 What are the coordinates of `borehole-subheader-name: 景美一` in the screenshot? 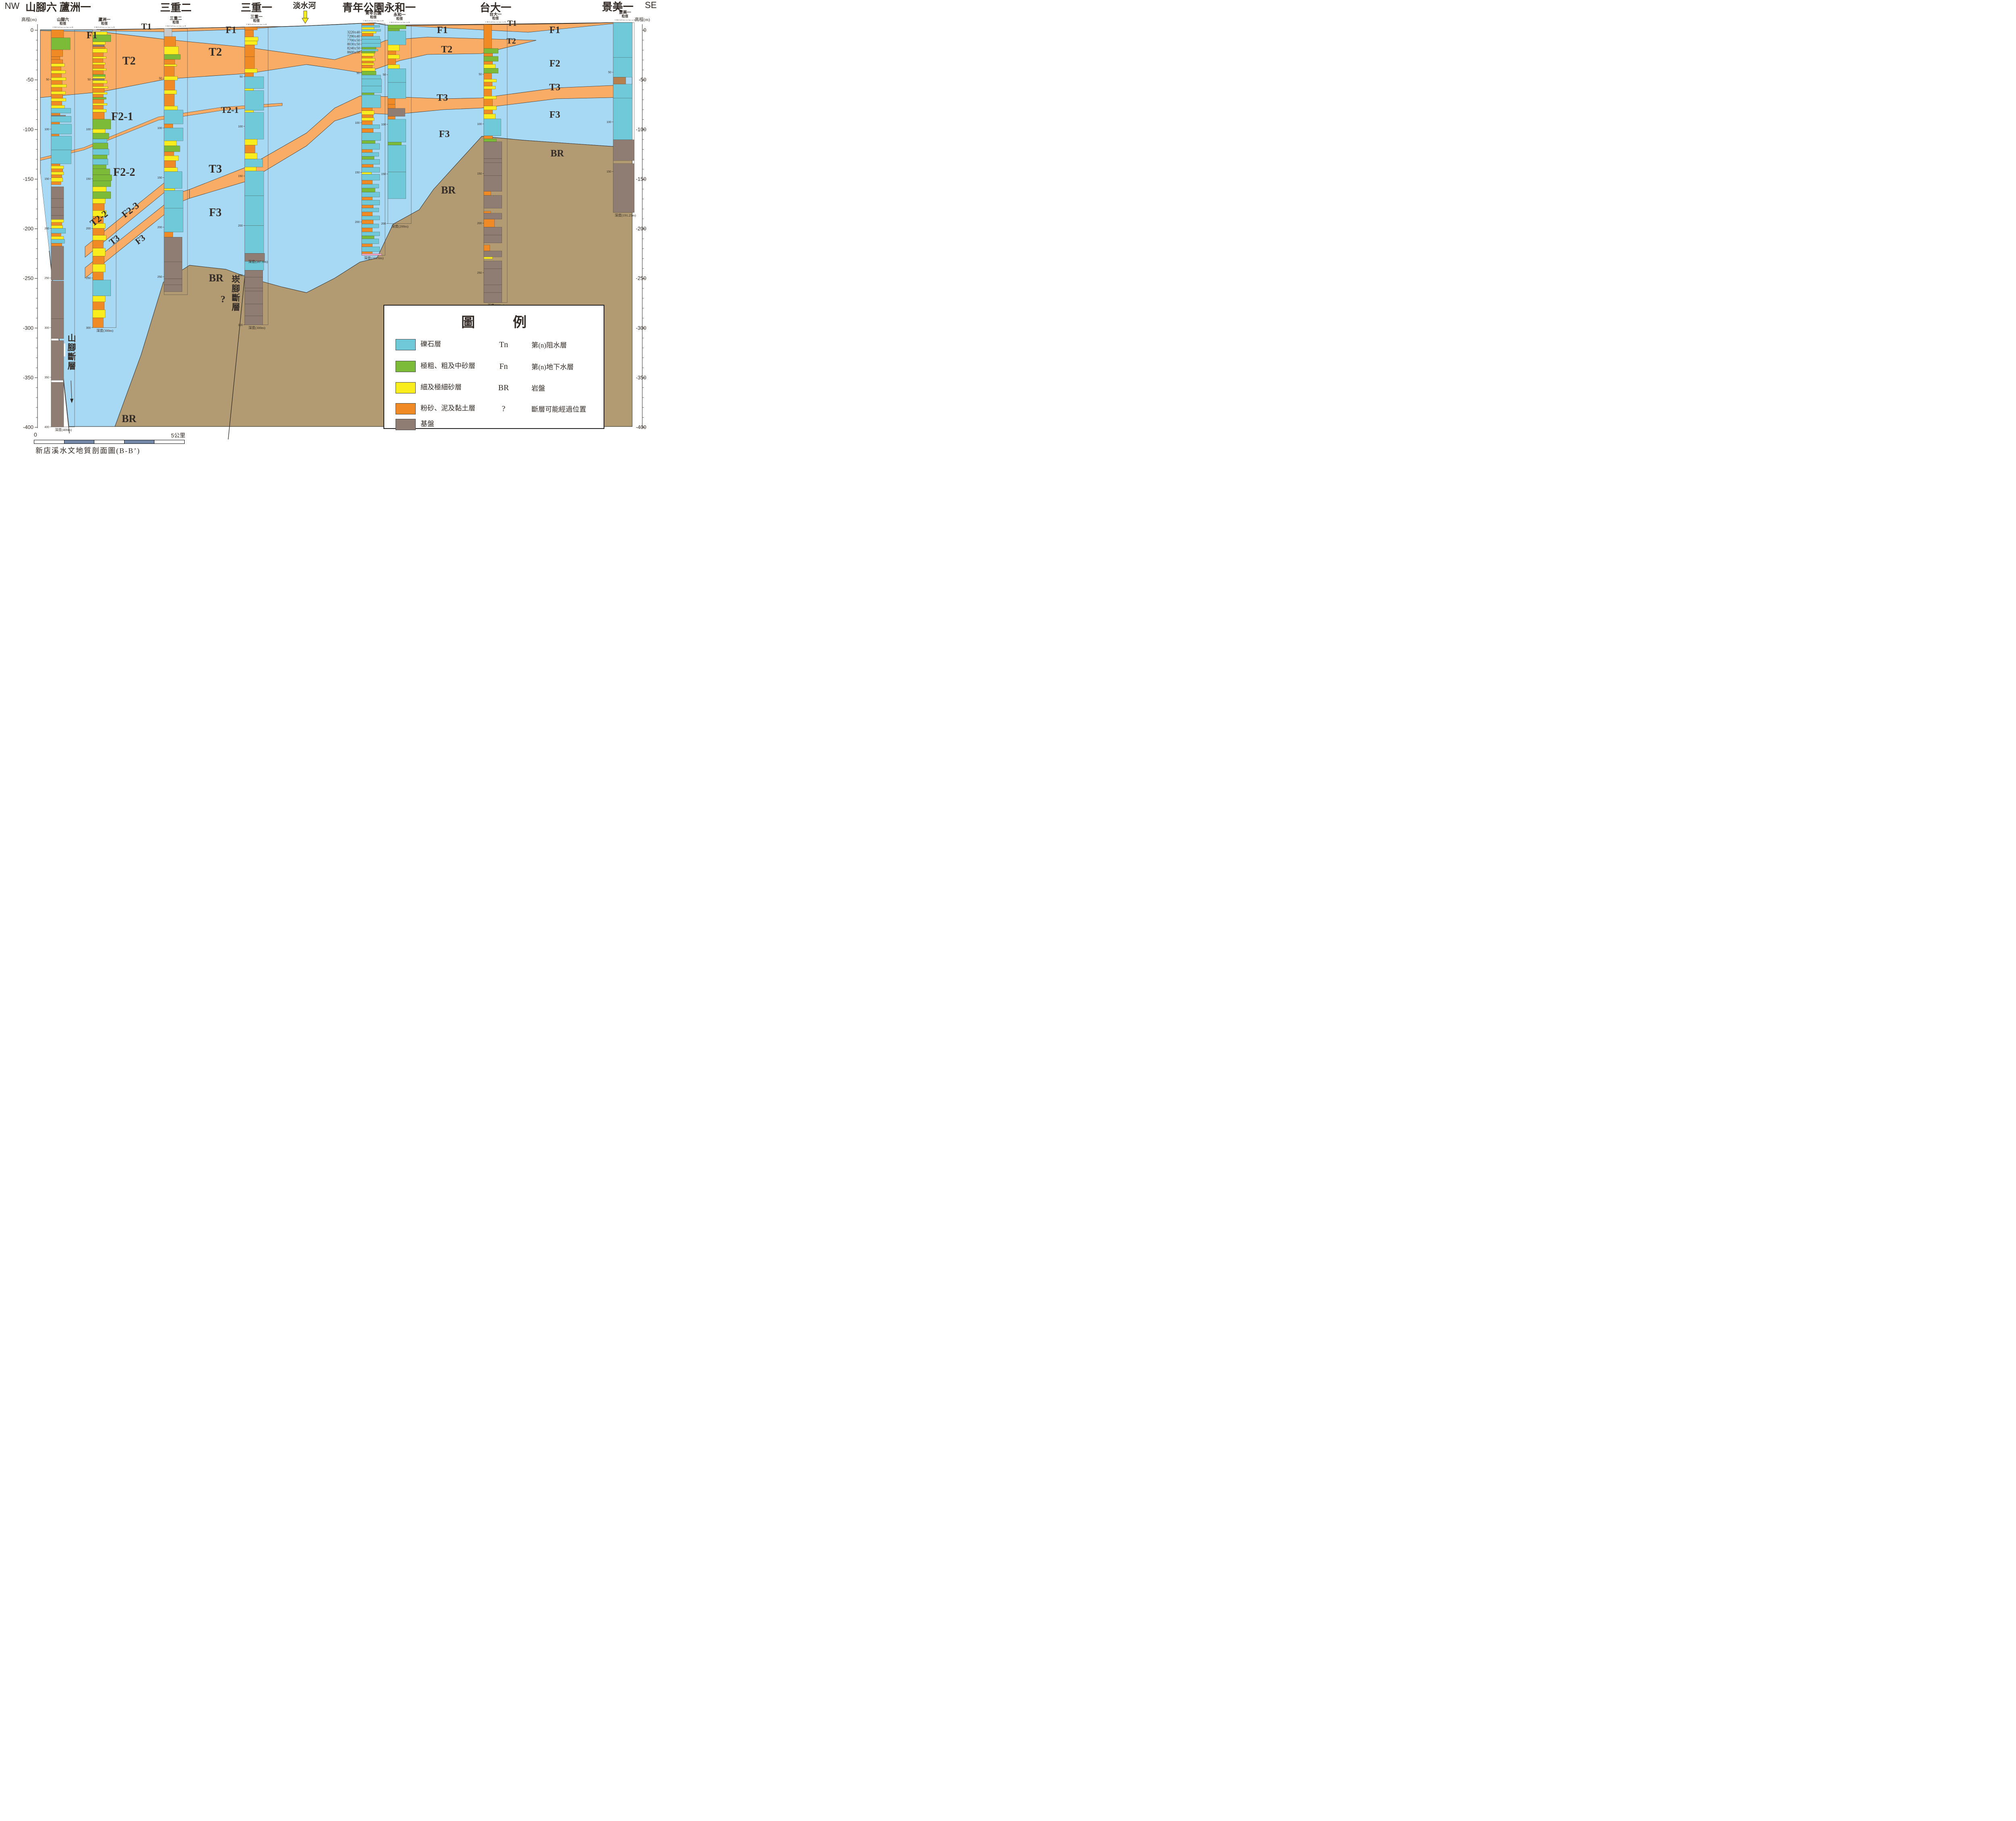 It's located at (625, 12).